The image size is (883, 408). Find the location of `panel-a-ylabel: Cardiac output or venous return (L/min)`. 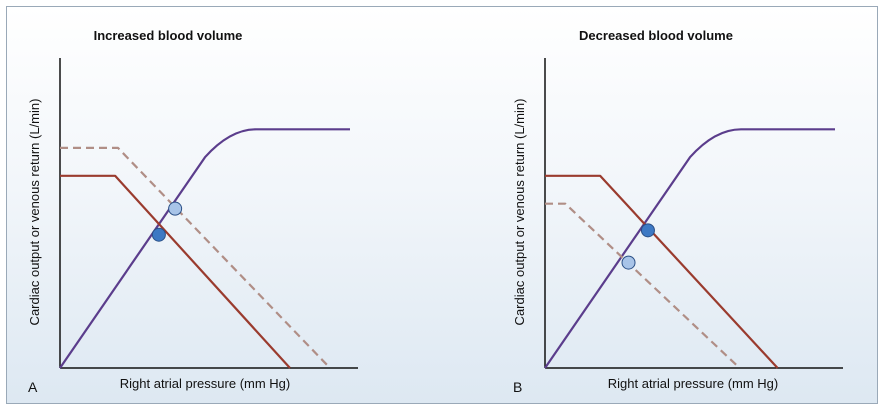

panel-a-ylabel: Cardiac output or venous return (L/min) is located at coordinates (34, 212).